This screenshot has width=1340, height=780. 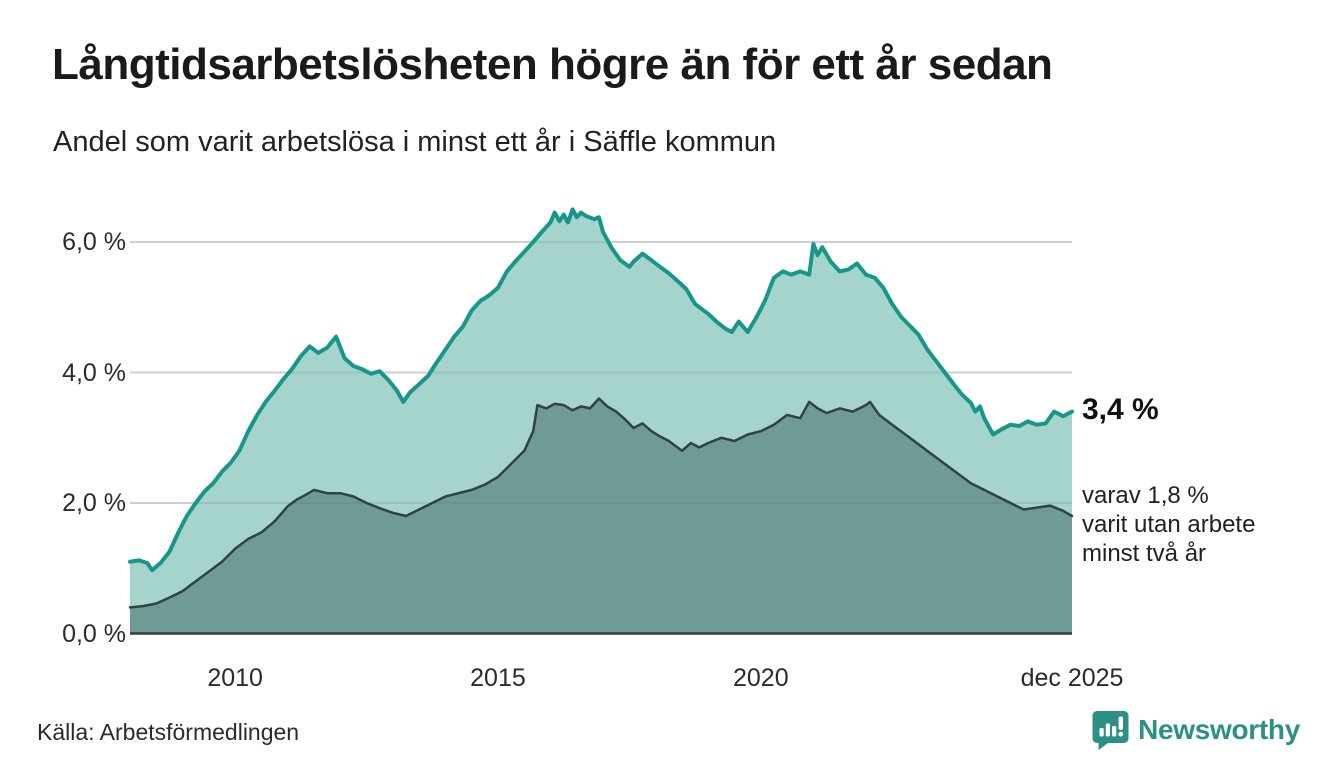 I want to click on newsworthy-logo: Newsworthy, so click(x=1196, y=730).